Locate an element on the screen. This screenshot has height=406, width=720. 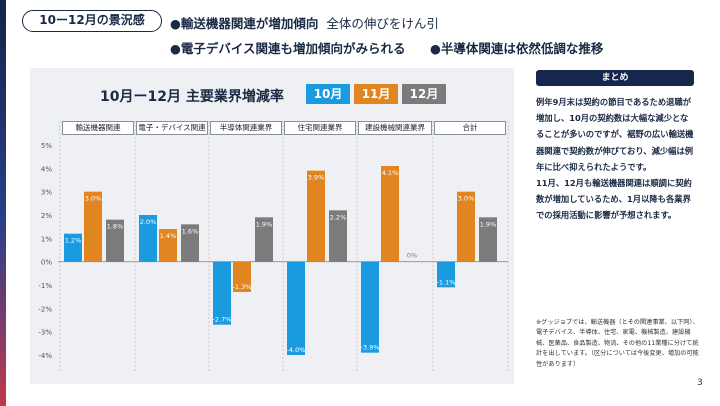
data-label: 1.2% is located at coordinates (73, 241).